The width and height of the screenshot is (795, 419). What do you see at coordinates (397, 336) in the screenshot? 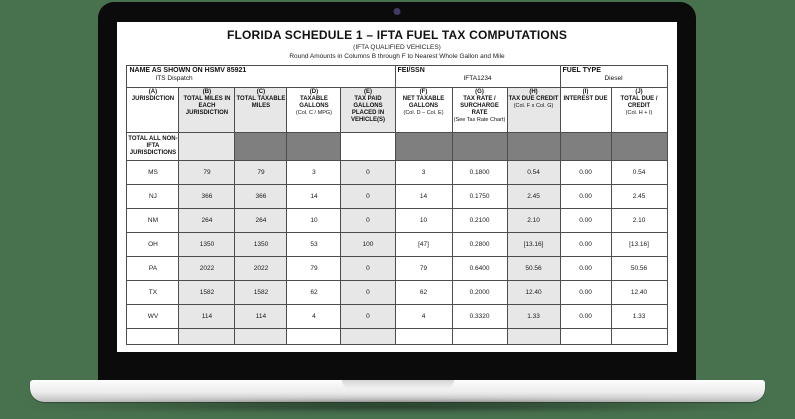
I see `empty-row` at bounding box center [397, 336].